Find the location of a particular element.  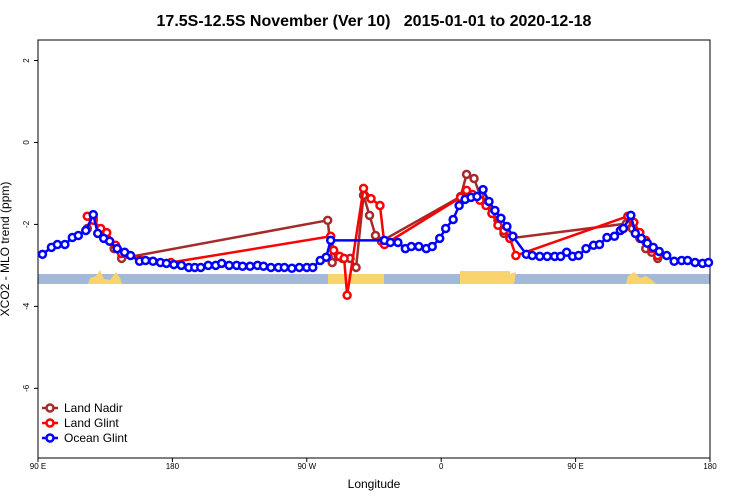

y-tick-label: -4 is located at coordinates (26, 306).